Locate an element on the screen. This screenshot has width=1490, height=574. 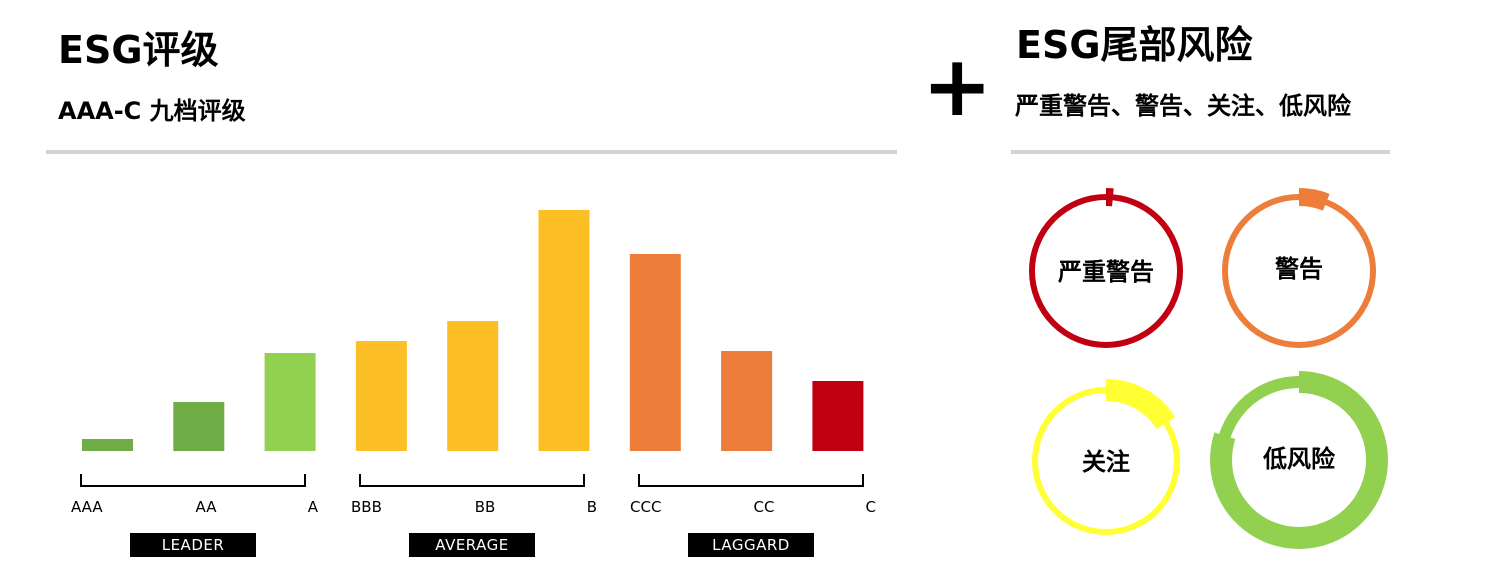
right-divider is located at coordinates (1200, 152).